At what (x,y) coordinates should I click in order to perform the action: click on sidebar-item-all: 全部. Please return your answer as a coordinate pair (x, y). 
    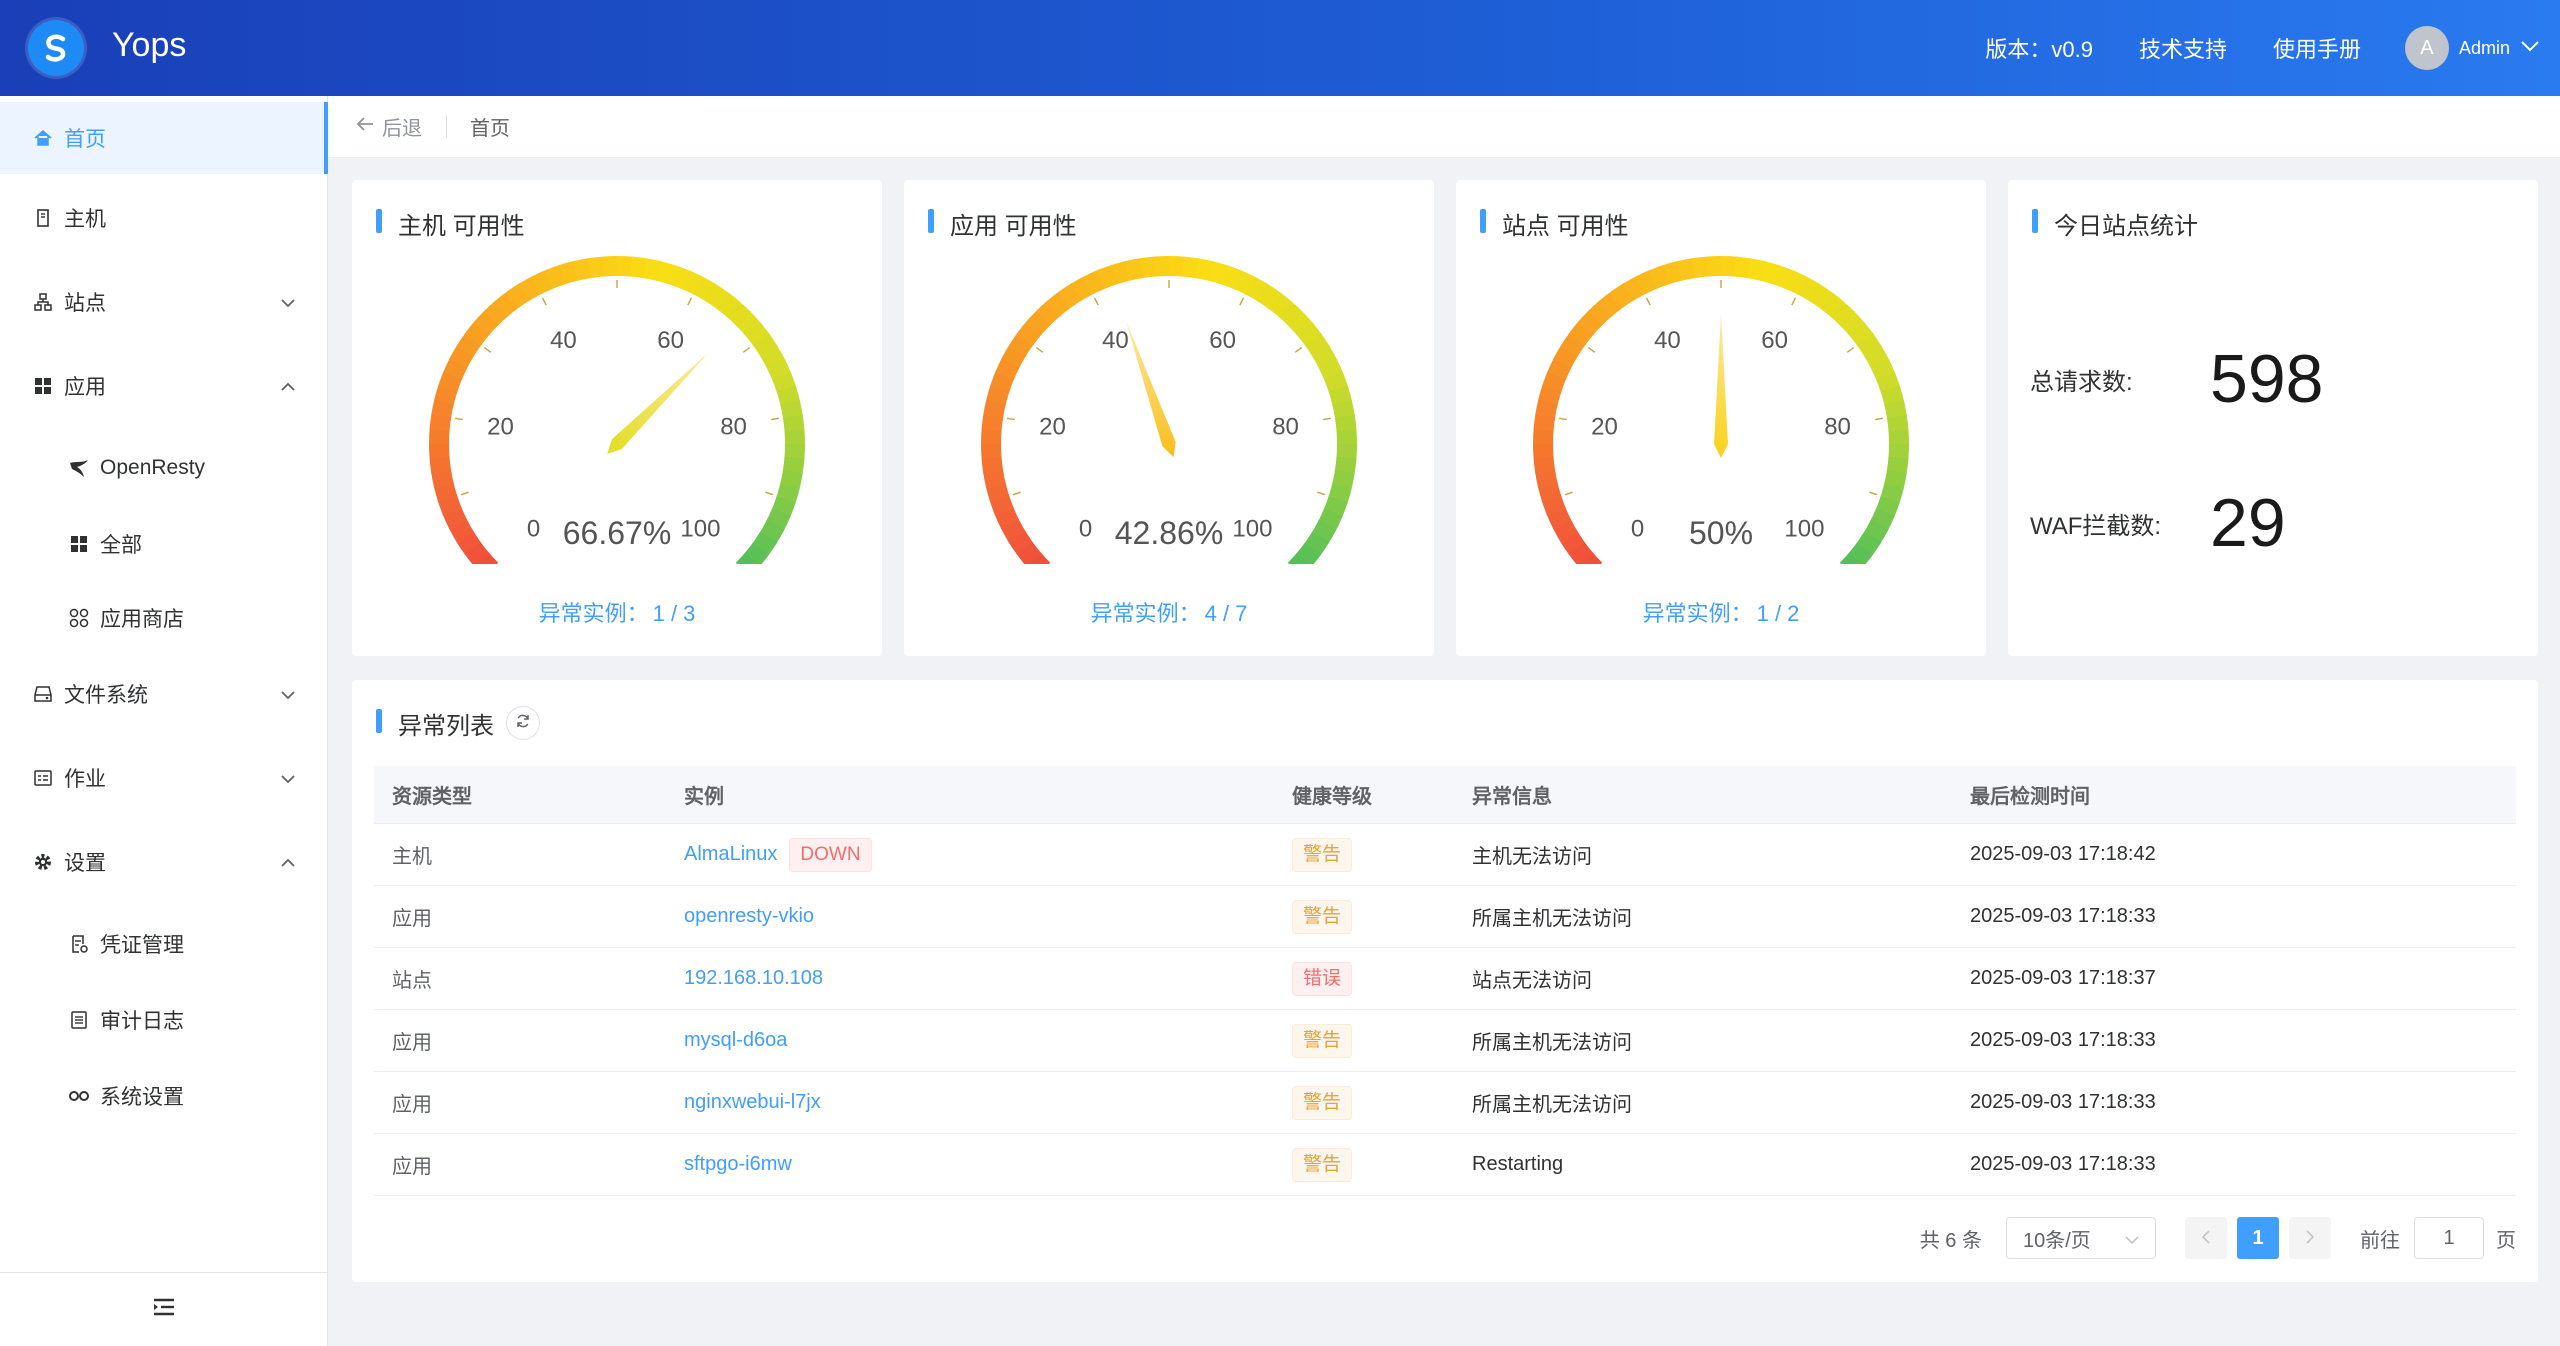
    Looking at the image, I should click on (164, 544).